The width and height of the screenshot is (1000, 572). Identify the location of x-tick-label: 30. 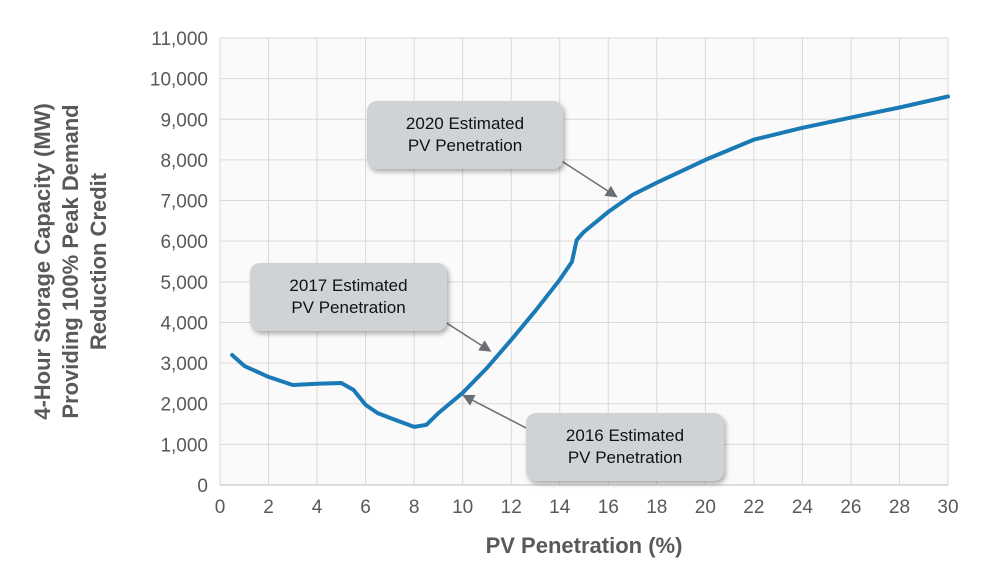
(947, 507).